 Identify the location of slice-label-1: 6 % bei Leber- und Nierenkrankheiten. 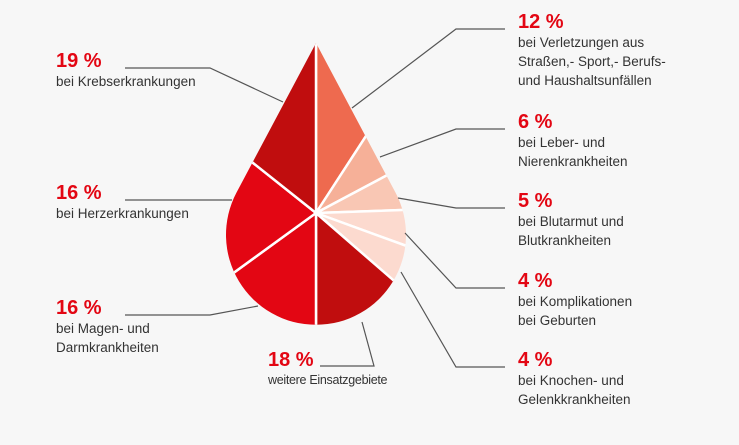
(573, 140).